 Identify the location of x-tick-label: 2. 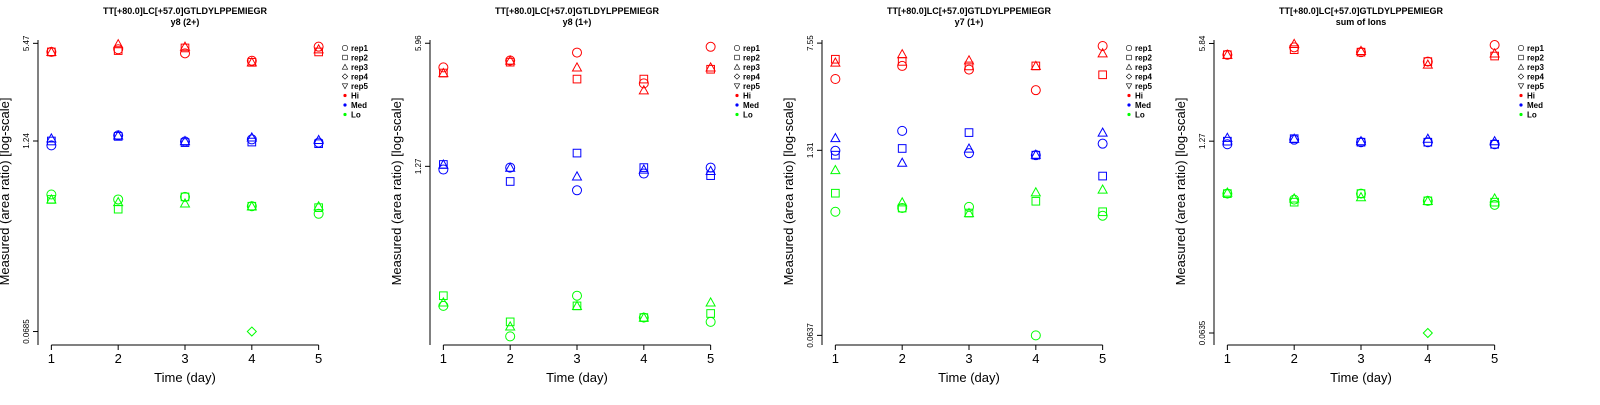
(1294, 358).